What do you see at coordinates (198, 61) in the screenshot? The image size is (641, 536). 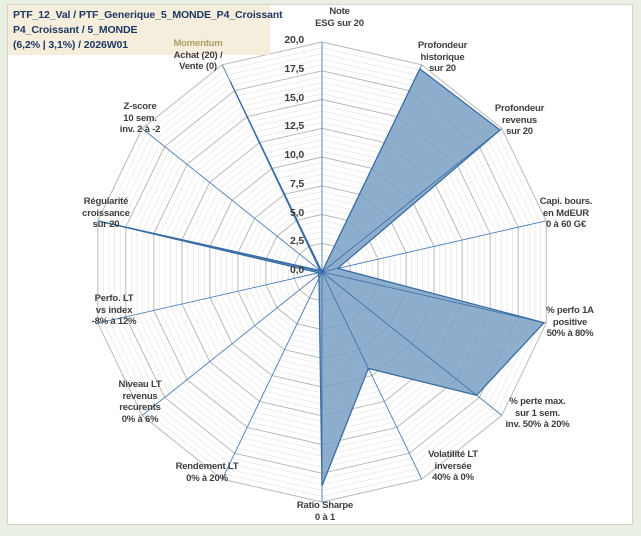 I see `axis-label-momentum-values: Achat (20) / Vente (0)` at bounding box center [198, 61].